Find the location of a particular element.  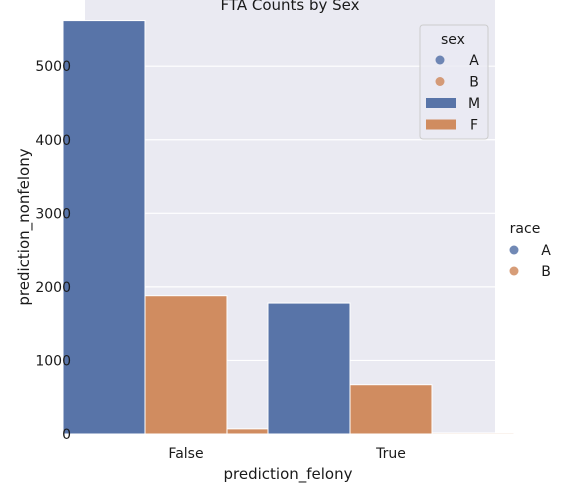

legend-frame is located at coordinates (454, 82).